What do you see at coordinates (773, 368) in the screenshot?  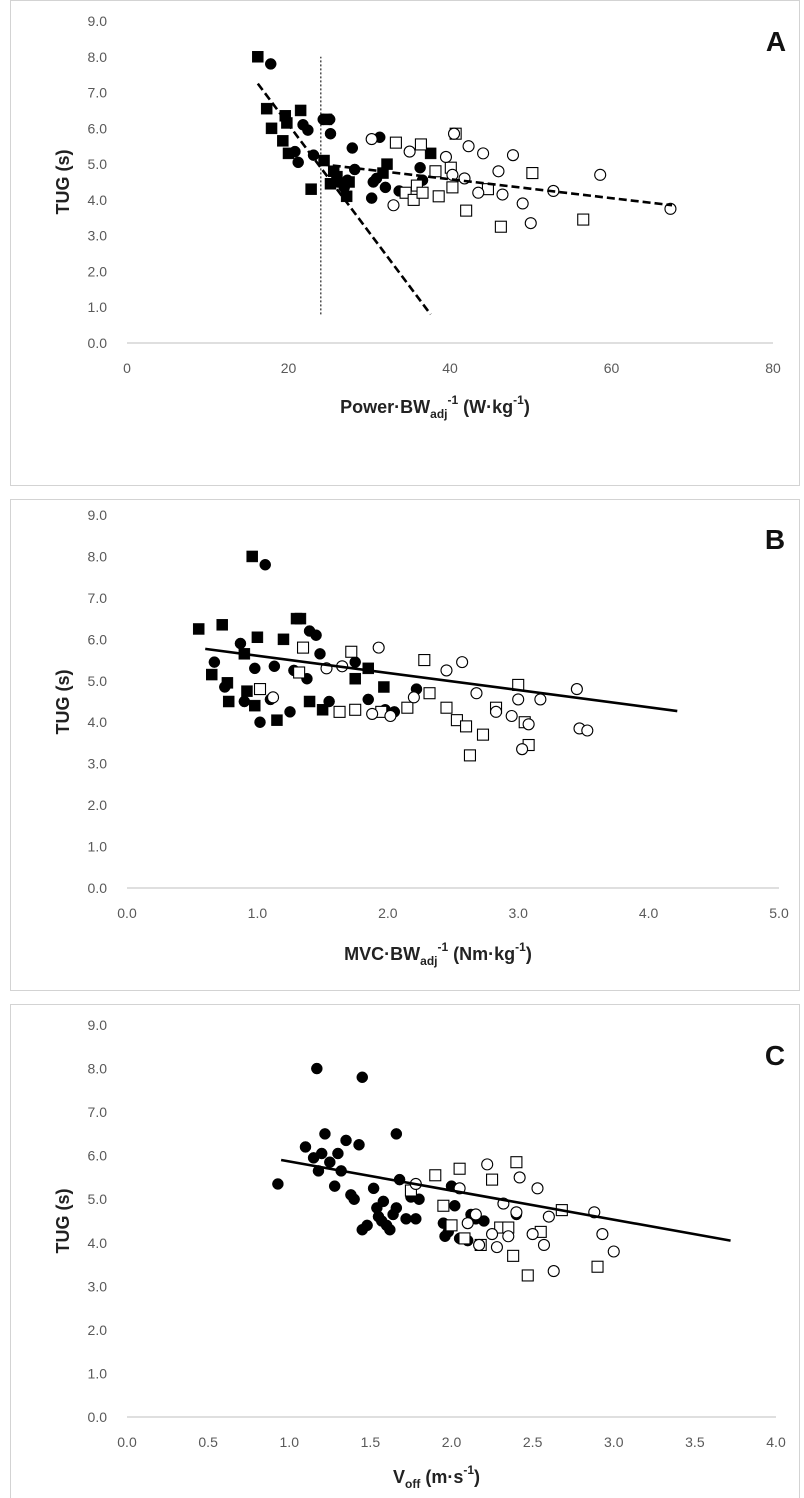 I see `x-tick-label: 80` at bounding box center [773, 368].